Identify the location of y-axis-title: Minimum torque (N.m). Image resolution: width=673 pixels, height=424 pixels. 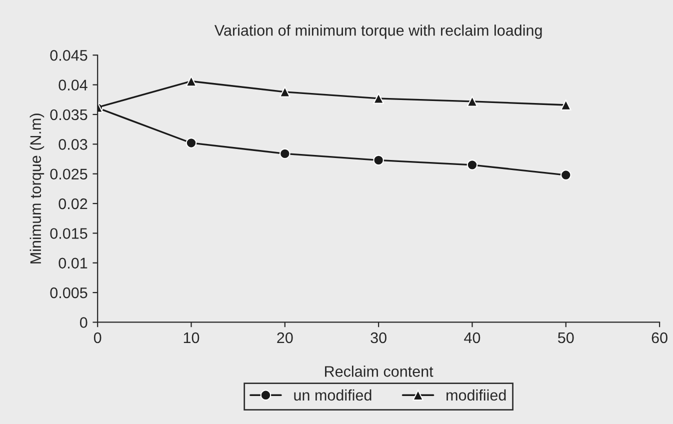
(37, 189).